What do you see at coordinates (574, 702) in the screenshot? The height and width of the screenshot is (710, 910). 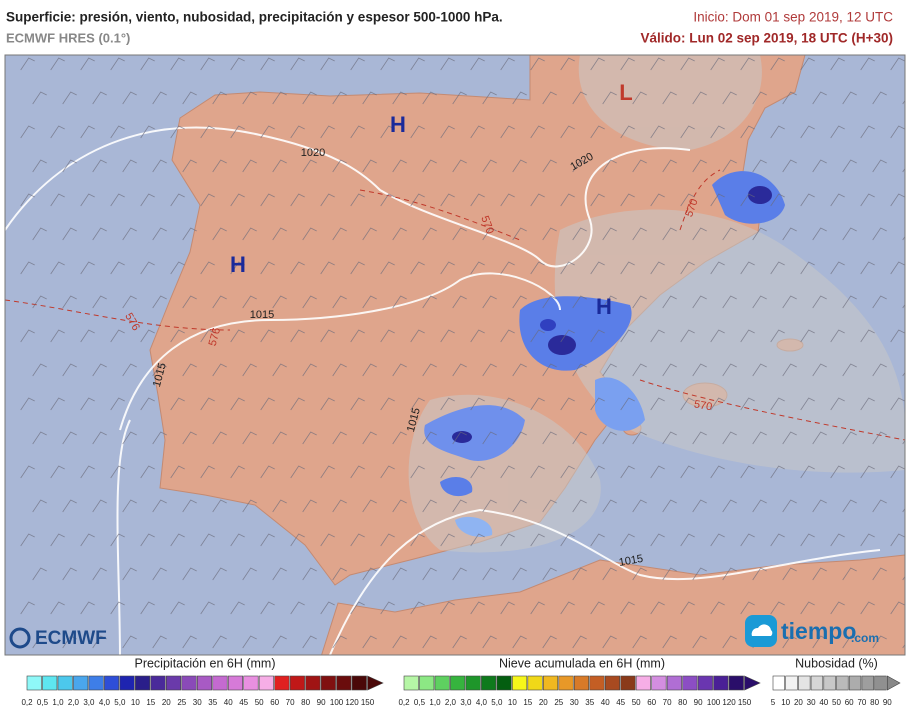 I see `legend-label: 30` at bounding box center [574, 702].